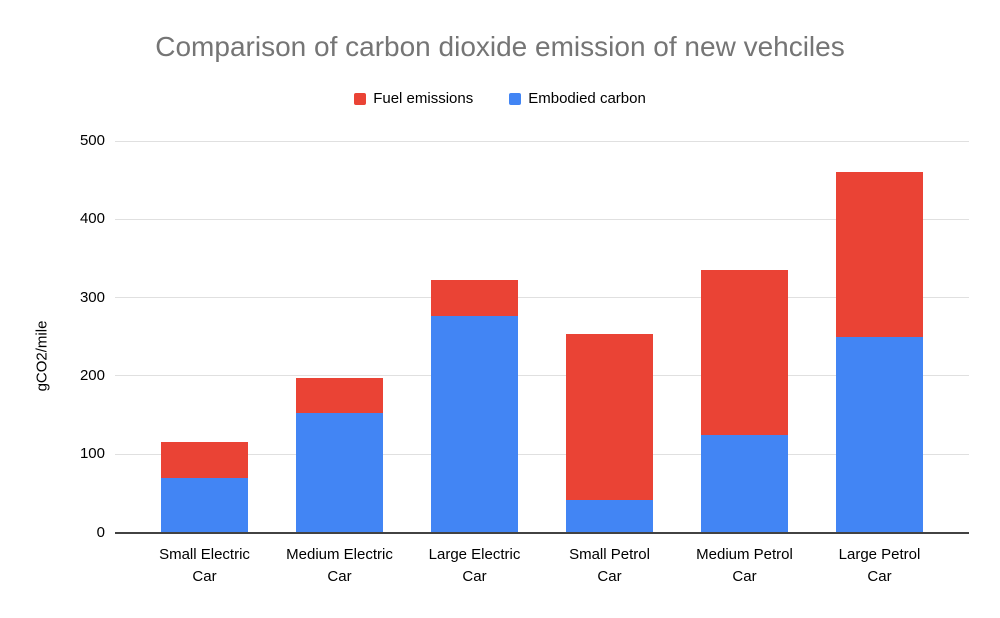 Image resolution: width=1000 pixels, height=618 pixels. I want to click on y-axis-tick-label-0: 0, so click(100, 532).